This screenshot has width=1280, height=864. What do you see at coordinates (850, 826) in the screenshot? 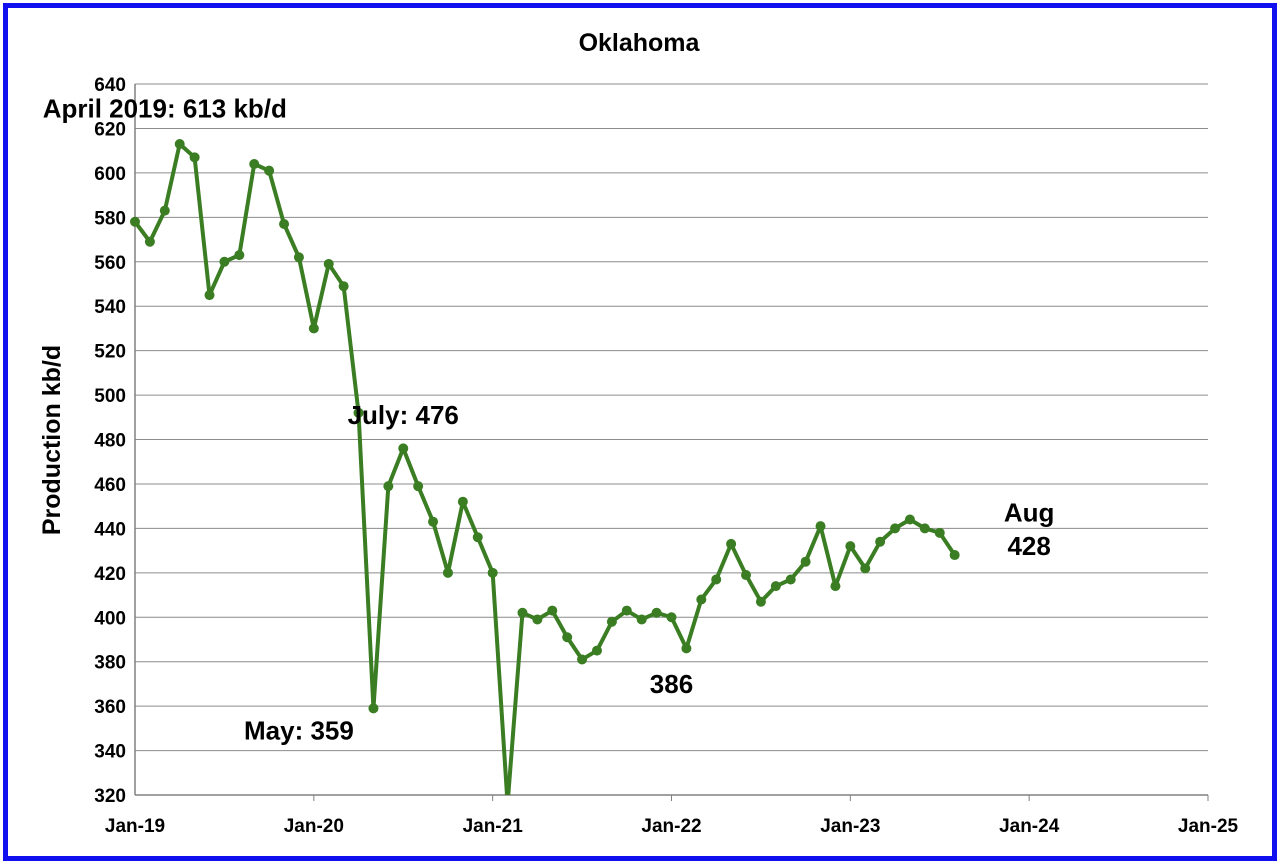
I see `x-tick-label: Jan-23` at bounding box center [850, 826].